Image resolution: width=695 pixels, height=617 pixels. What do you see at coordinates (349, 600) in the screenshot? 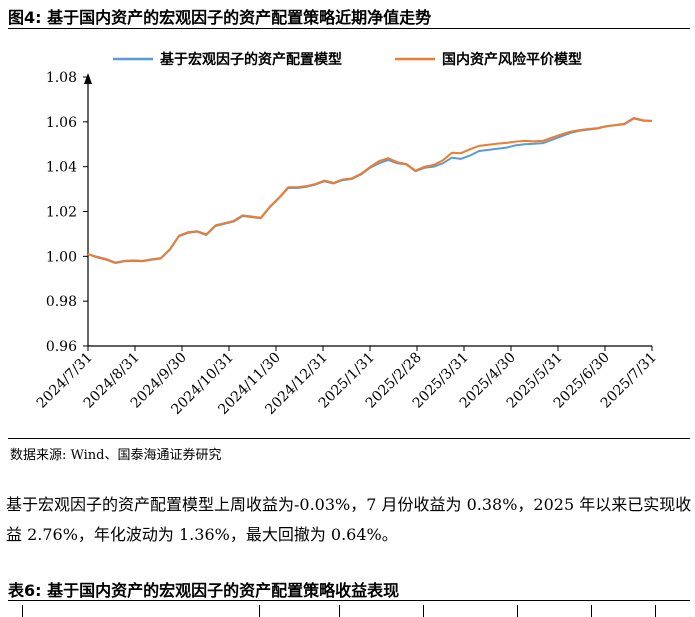
I see `table-rule` at bounding box center [349, 600].